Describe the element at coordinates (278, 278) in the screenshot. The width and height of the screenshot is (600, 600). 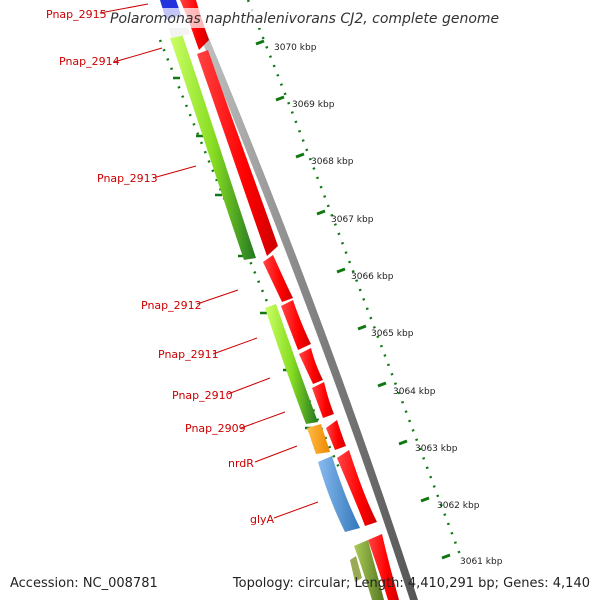
I see `gene-Pnap_2912-forward` at that location.